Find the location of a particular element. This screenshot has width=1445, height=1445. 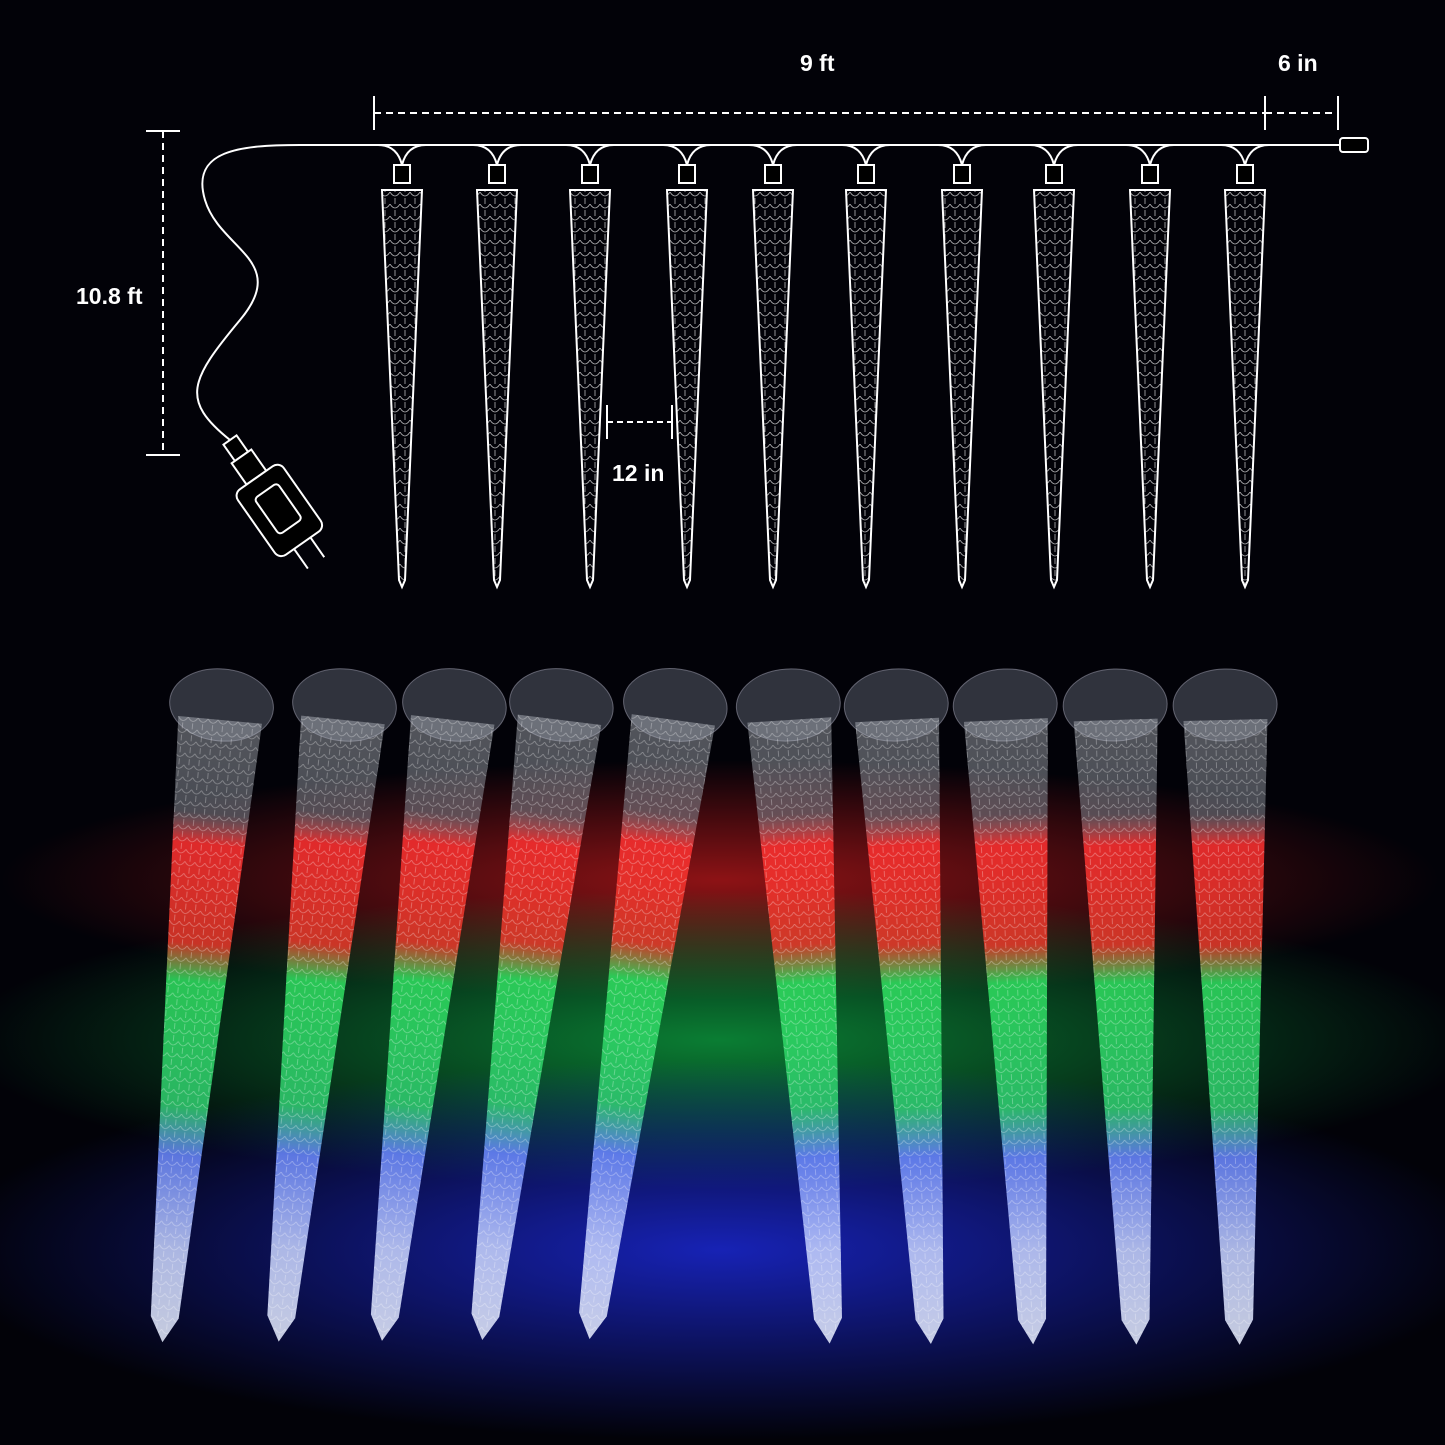

spacing-label: 12 in is located at coordinates (638, 473).